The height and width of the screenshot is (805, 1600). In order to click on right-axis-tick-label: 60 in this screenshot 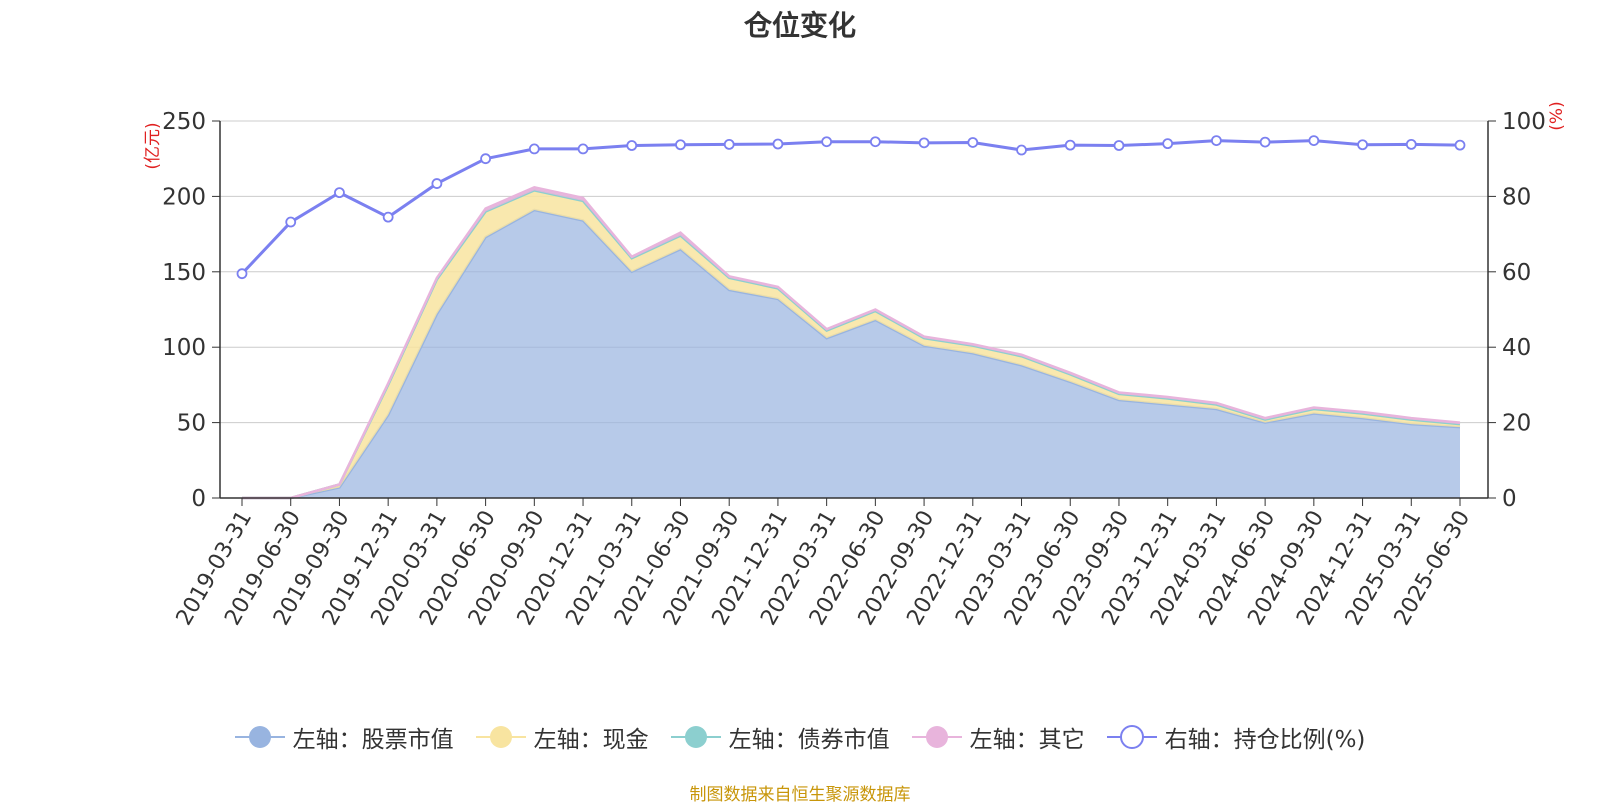, I will do `click(1516, 273)`.